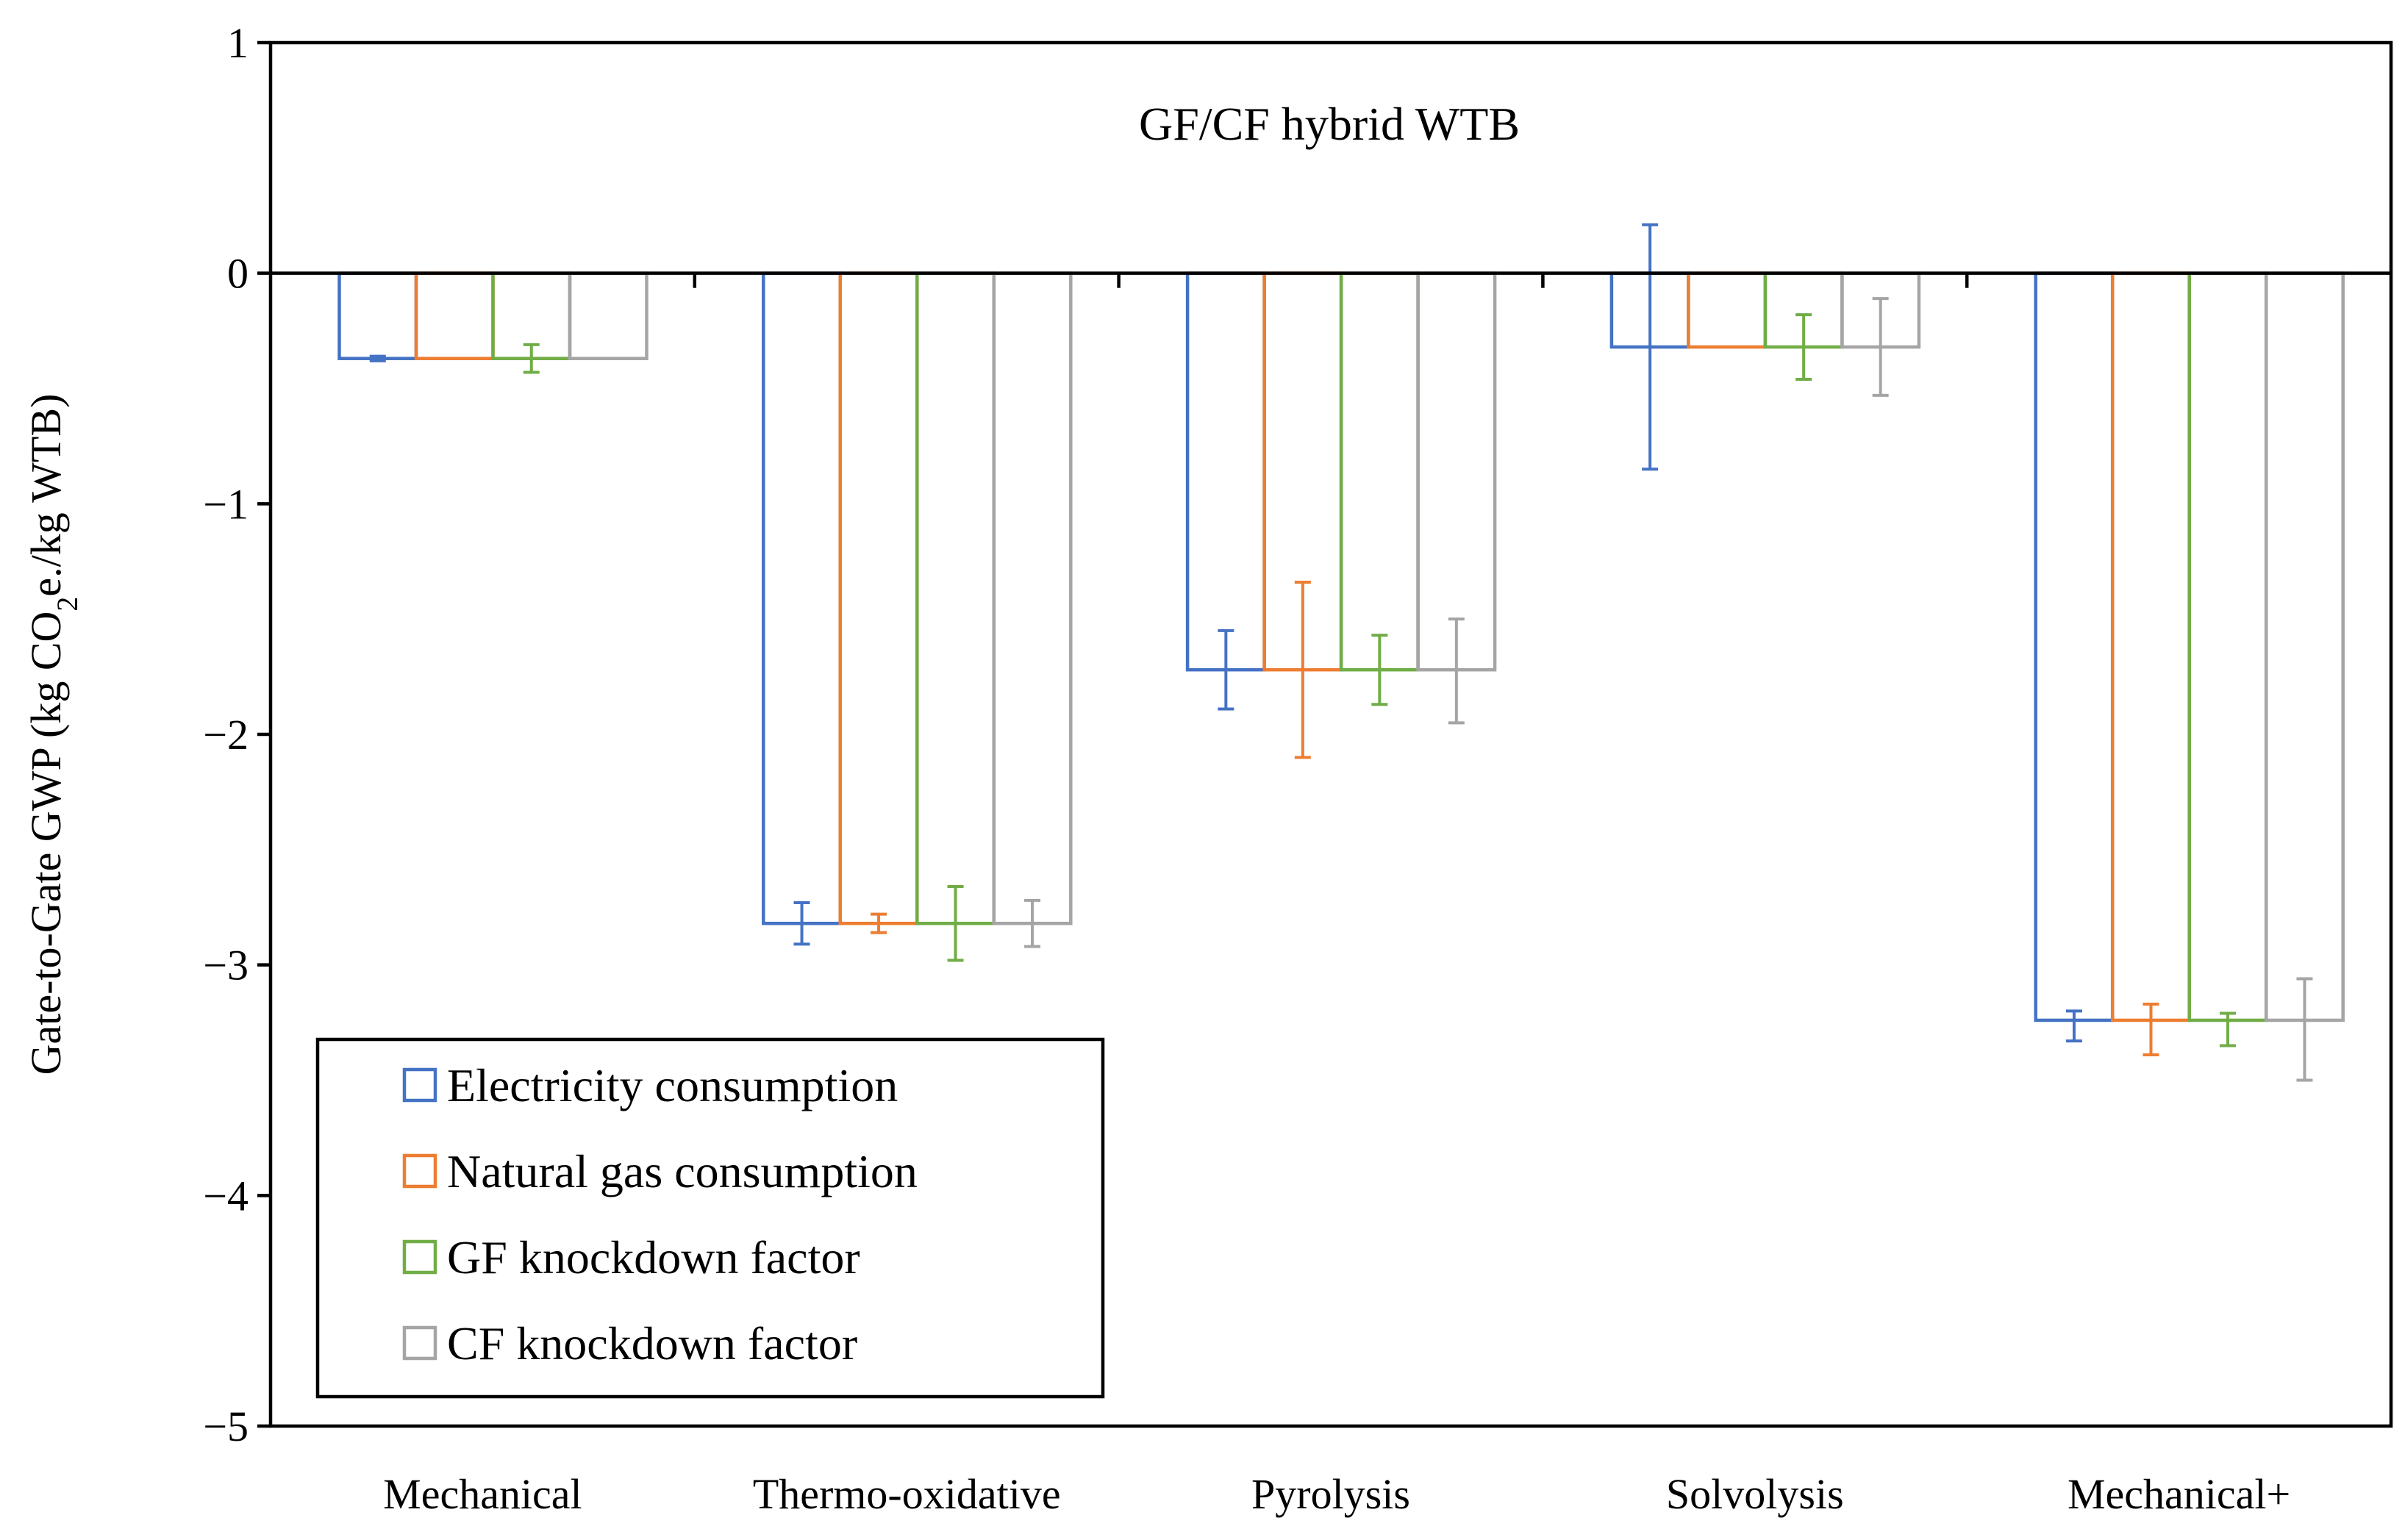 Image resolution: width=2405 pixels, height=1540 pixels. I want to click on x-category-label: Solvolysis, so click(1755, 1494).